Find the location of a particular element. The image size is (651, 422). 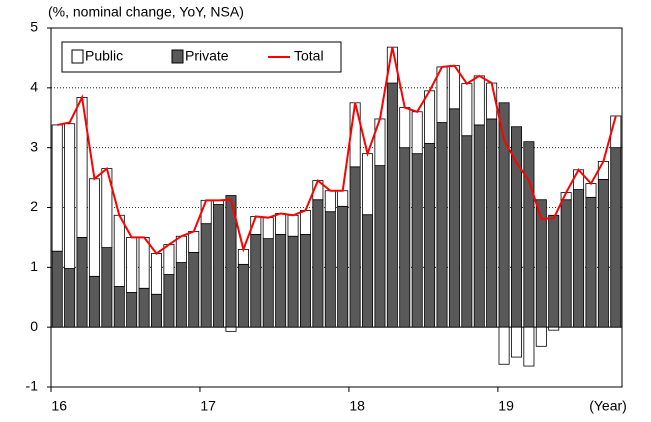

y-tick-label: 0 is located at coordinates (34, 326).